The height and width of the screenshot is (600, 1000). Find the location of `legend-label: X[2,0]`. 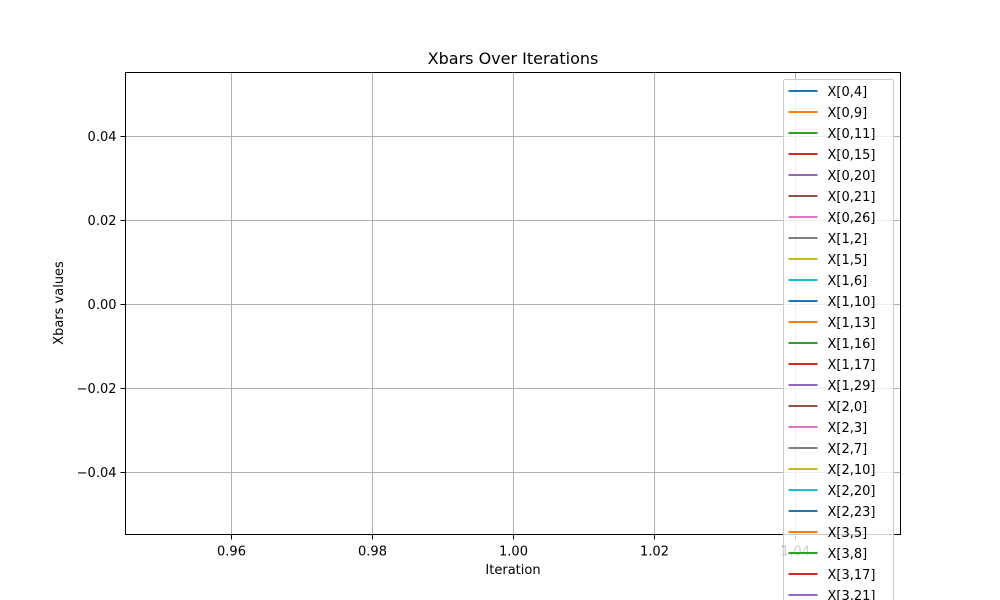

legend-label: X[2,0] is located at coordinates (848, 407).